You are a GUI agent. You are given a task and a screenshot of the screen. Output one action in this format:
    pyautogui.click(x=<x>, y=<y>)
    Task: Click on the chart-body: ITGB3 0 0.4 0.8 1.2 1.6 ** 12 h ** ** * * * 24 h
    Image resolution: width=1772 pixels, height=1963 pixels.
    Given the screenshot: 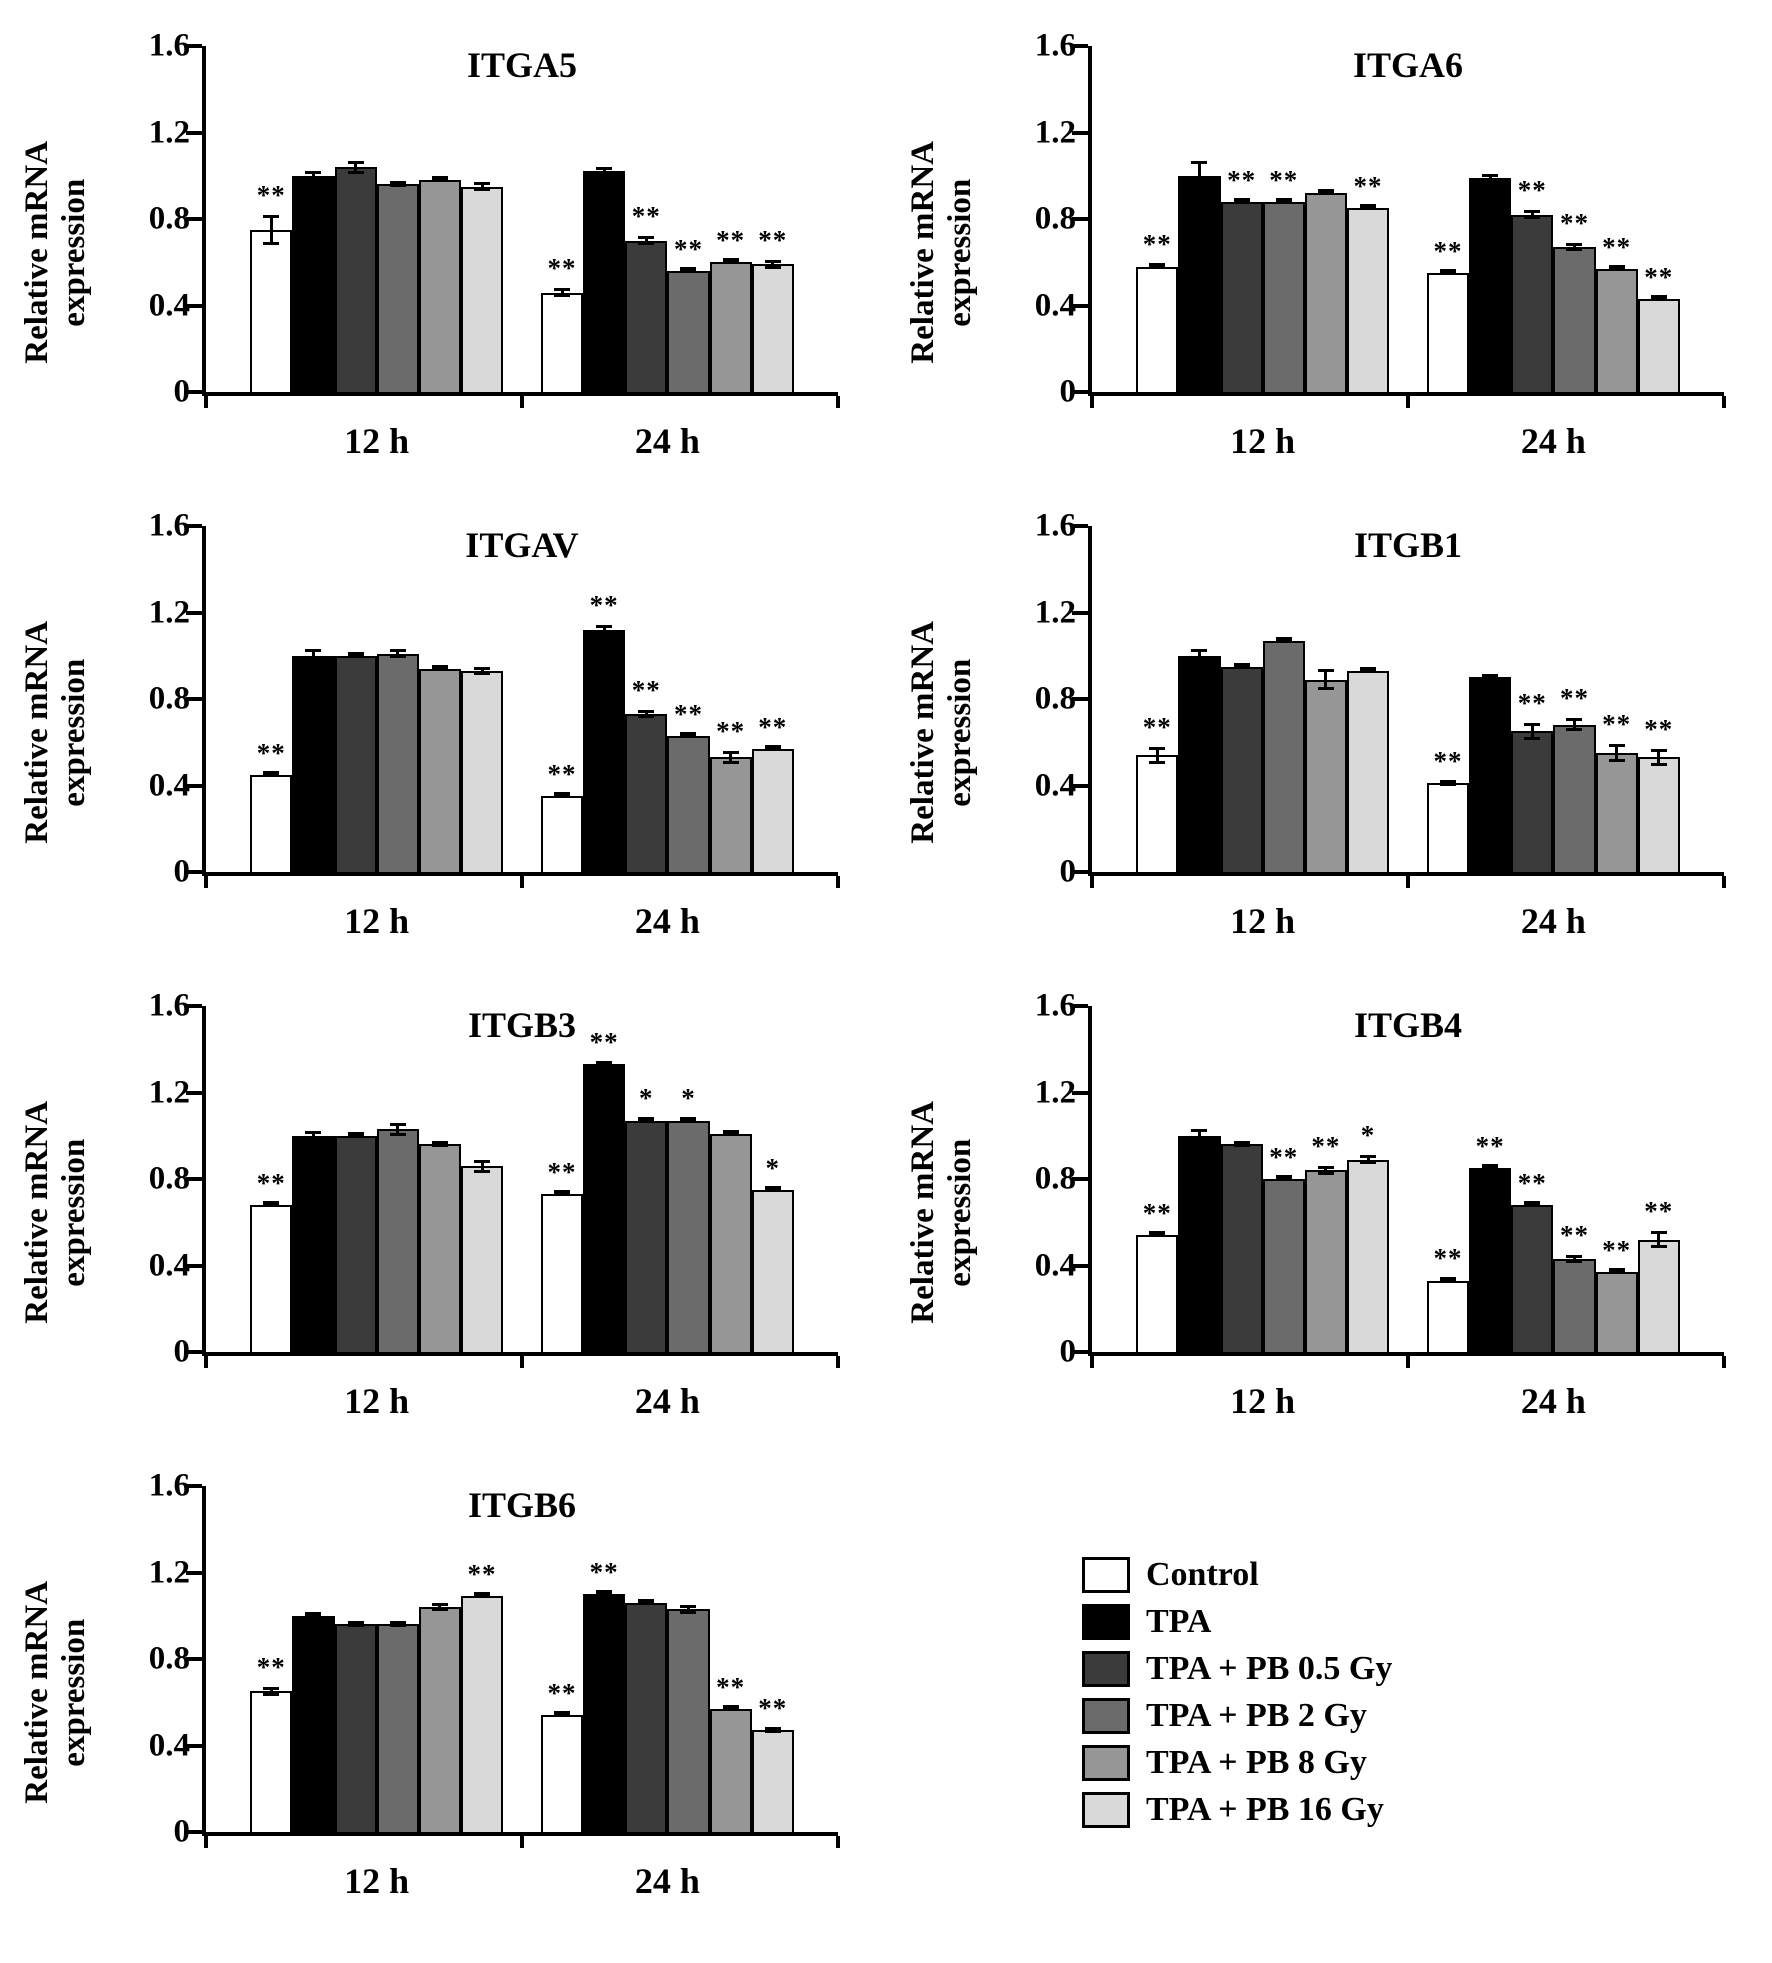 What is the action you would take?
    pyautogui.click(x=496, y=1212)
    